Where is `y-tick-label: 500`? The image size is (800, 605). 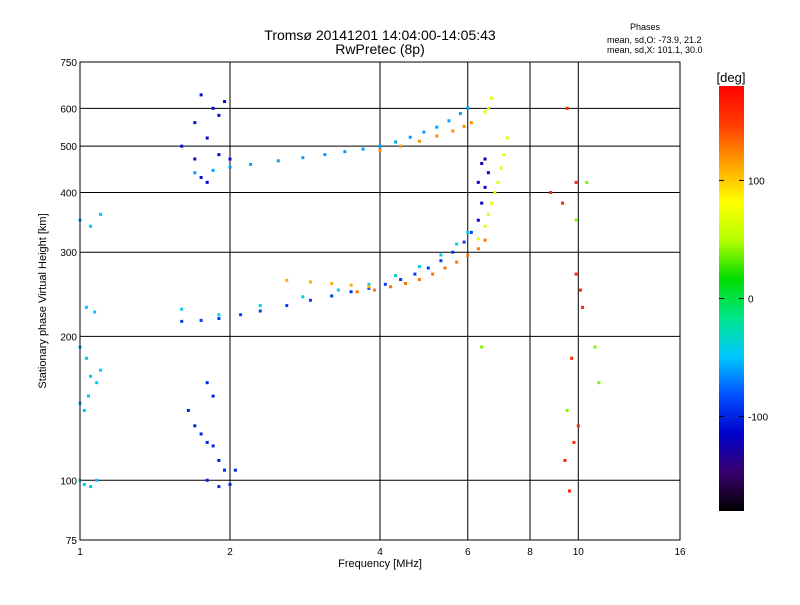 y-tick-label: 500 is located at coordinates (68, 147).